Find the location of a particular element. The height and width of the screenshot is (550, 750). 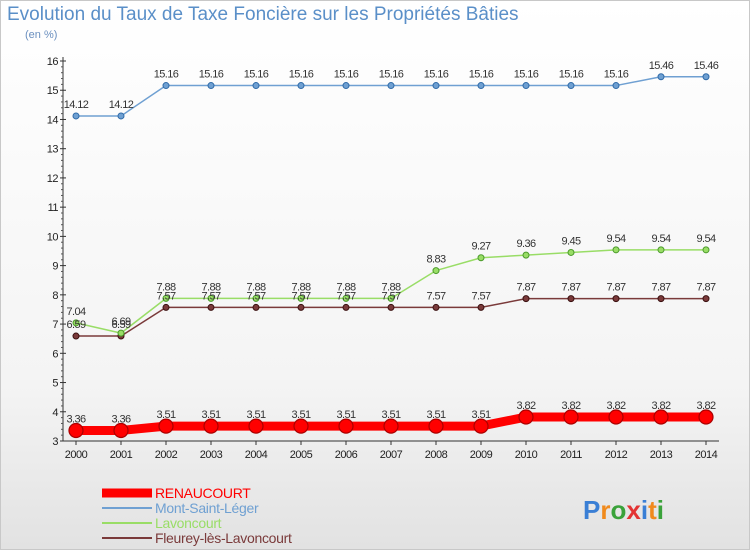

data-label: 14.12 is located at coordinates (121, 105).